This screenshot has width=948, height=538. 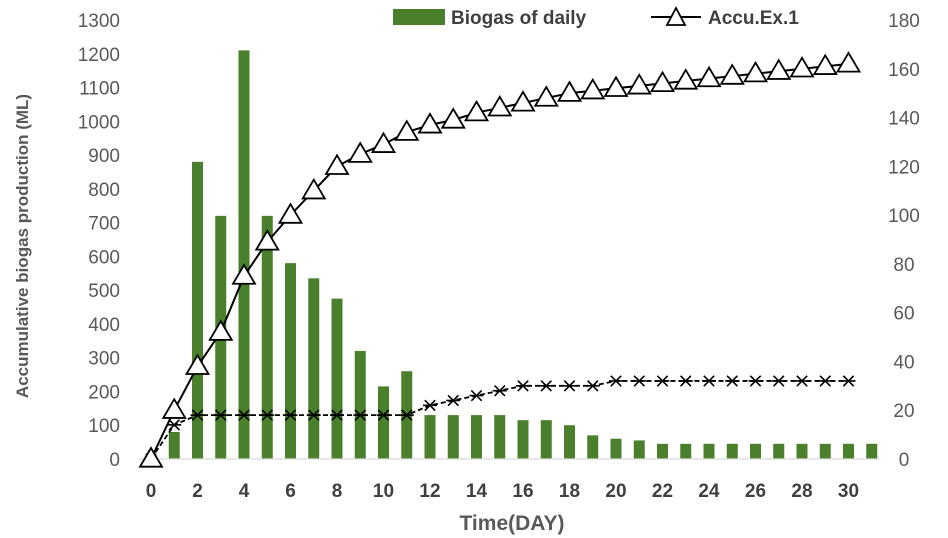 I want to click on x-tick-label: 4, so click(x=244, y=491).